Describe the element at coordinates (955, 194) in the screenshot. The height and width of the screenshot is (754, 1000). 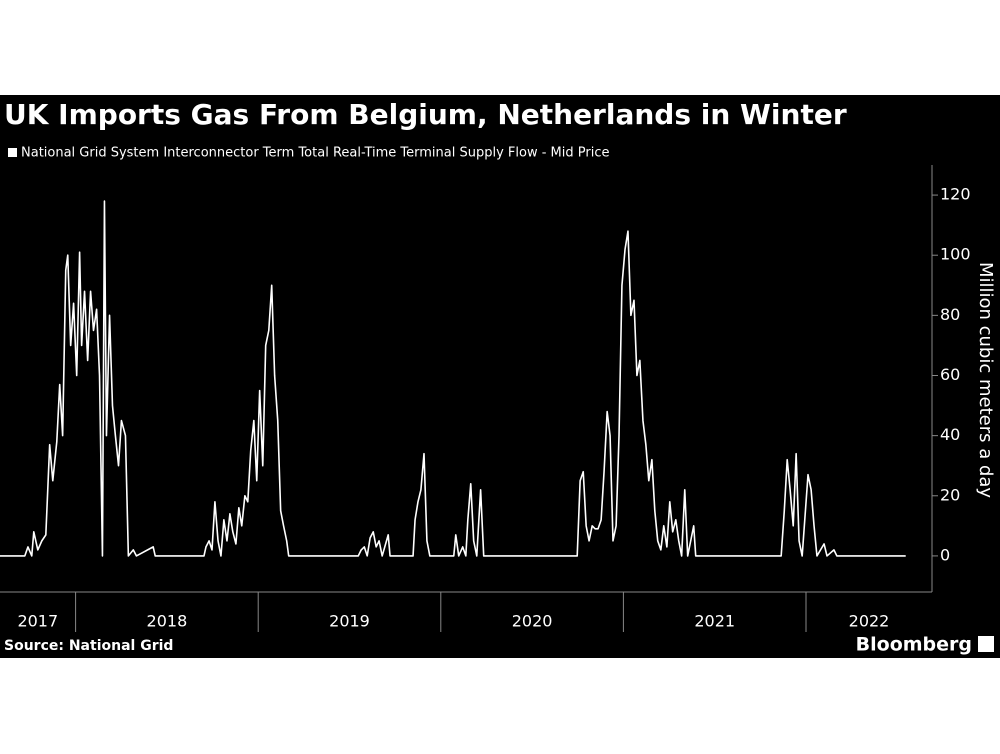
I see `y-tick-label: 120` at that location.